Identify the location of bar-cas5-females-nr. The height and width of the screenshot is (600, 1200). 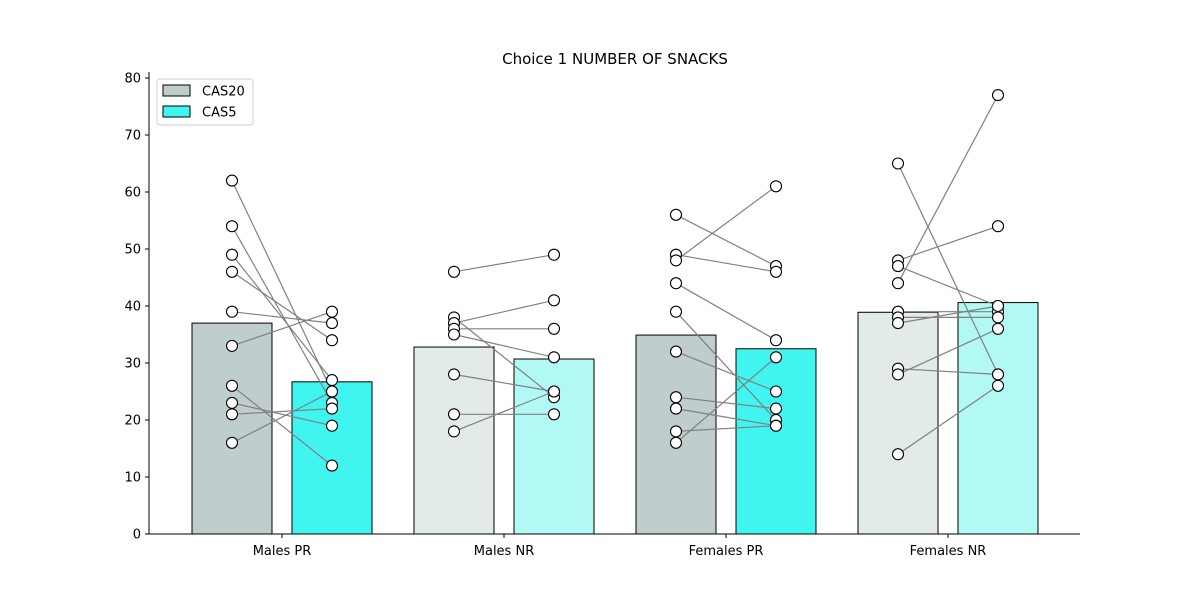
(998, 418).